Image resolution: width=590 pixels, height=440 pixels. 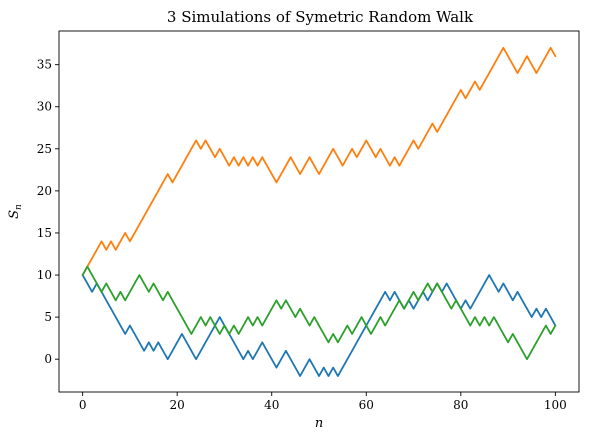 What do you see at coordinates (271, 405) in the screenshot?
I see `x-tick-label: 40` at bounding box center [271, 405].